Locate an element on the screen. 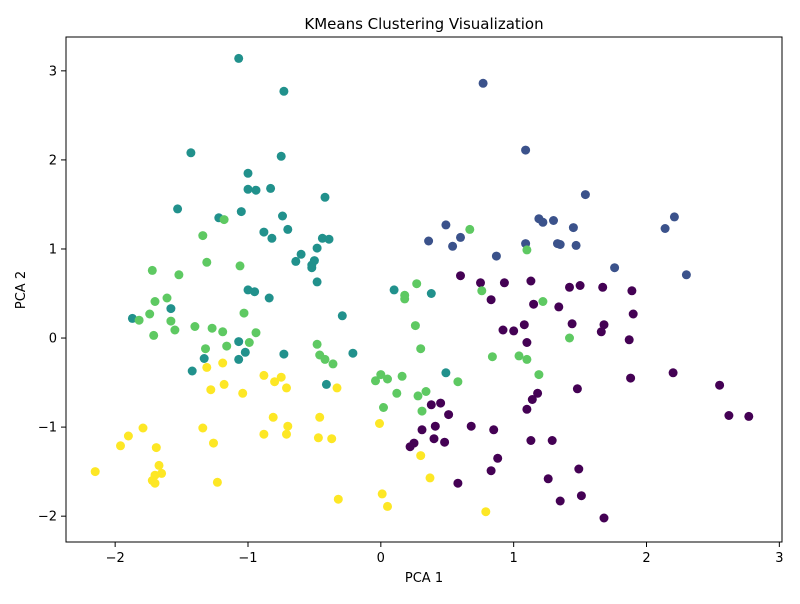 This screenshot has width=800, height=604. y-tick-label: 0 is located at coordinates (53, 339).